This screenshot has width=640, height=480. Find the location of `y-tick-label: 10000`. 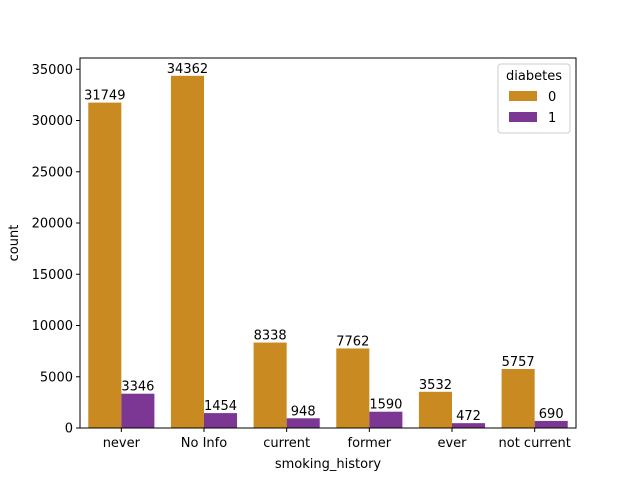

y-tick-label: 10000 is located at coordinates (52, 326).